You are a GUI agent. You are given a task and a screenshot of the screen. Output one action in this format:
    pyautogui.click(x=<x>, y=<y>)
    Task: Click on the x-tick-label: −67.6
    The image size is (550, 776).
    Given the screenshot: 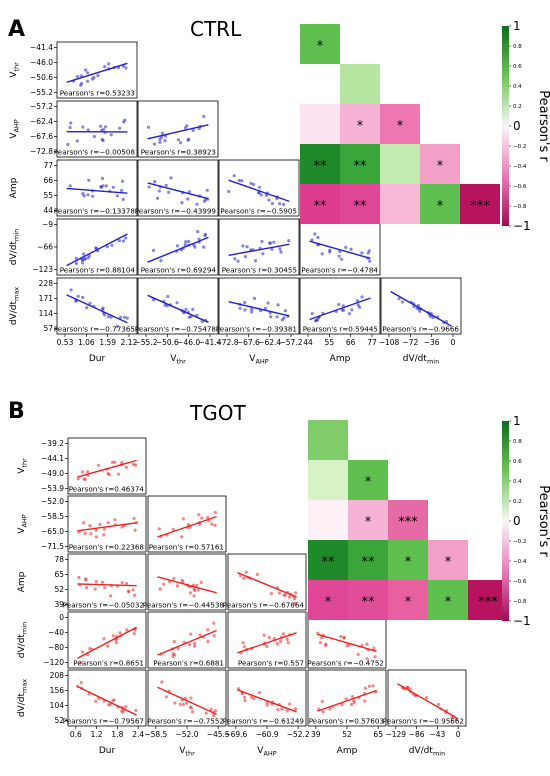 What is the action you would take?
    pyautogui.click(x=248, y=342)
    